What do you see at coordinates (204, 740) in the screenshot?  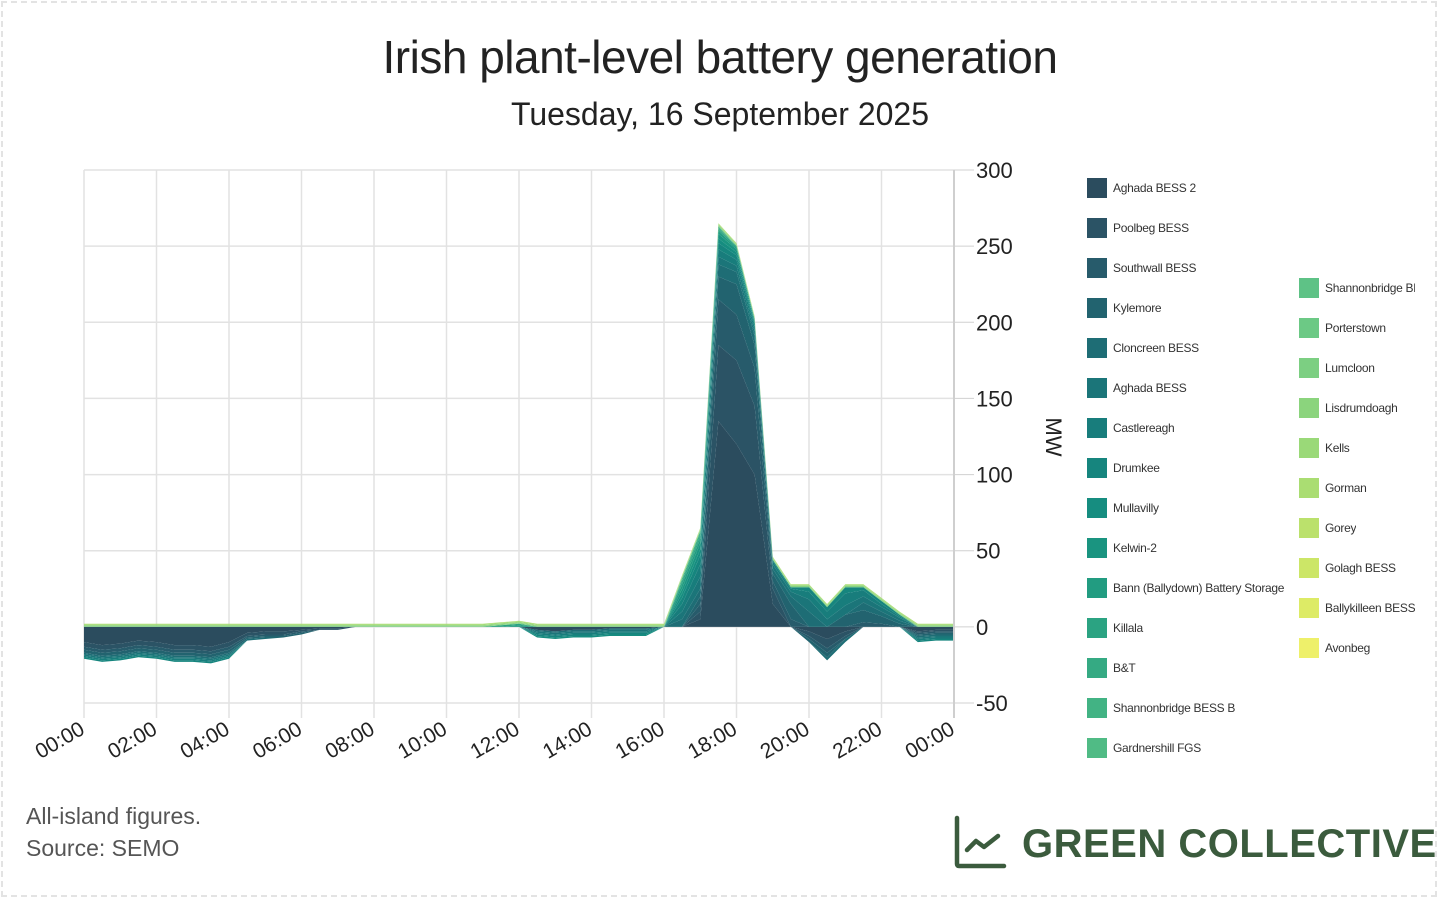 I see `x-tick-label: 04:00` at bounding box center [204, 740].